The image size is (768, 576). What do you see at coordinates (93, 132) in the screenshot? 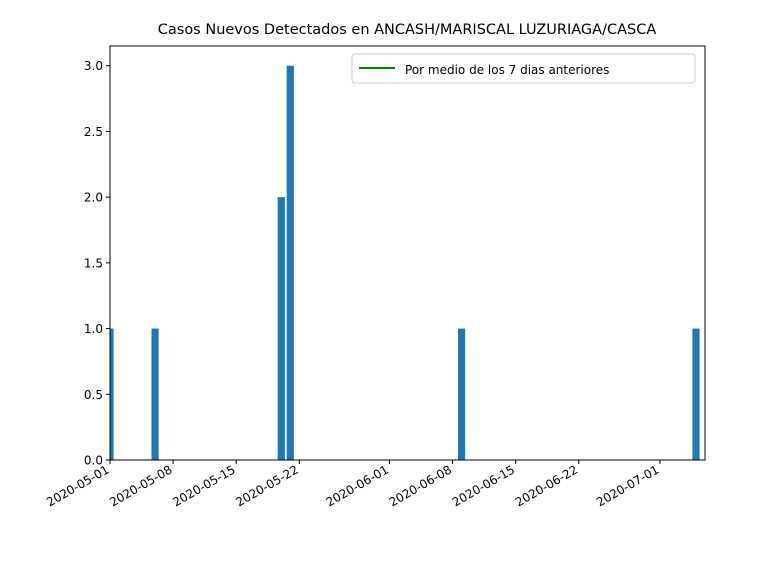
I see `y-tick-label-5: 2.5` at bounding box center [93, 132].